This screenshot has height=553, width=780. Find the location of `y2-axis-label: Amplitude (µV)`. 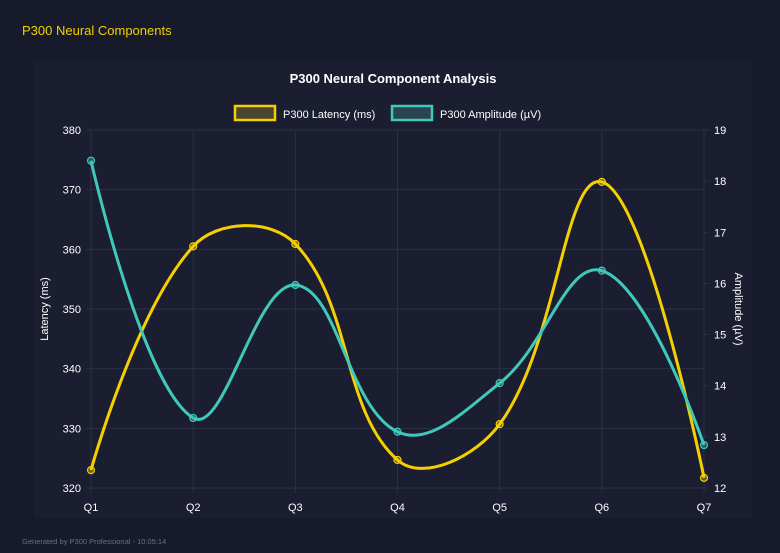

y2-axis-label: Amplitude (µV) is located at coordinates (738, 309).